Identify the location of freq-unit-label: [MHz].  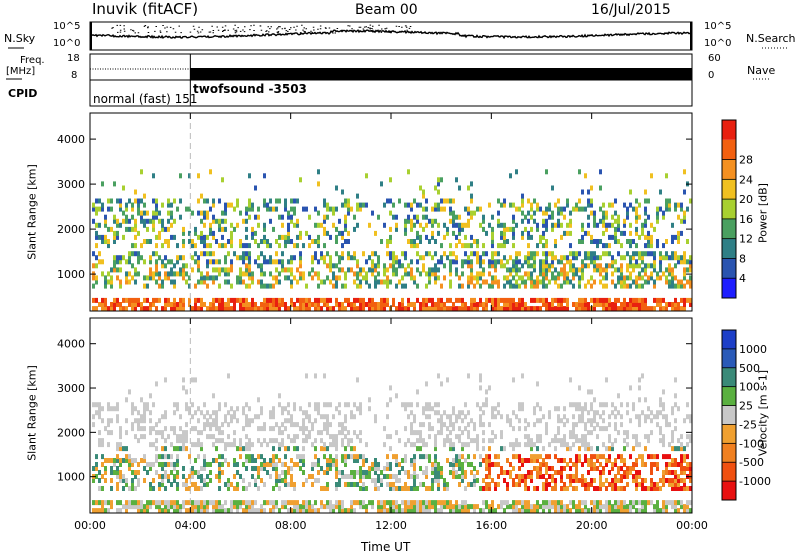
(21, 71).